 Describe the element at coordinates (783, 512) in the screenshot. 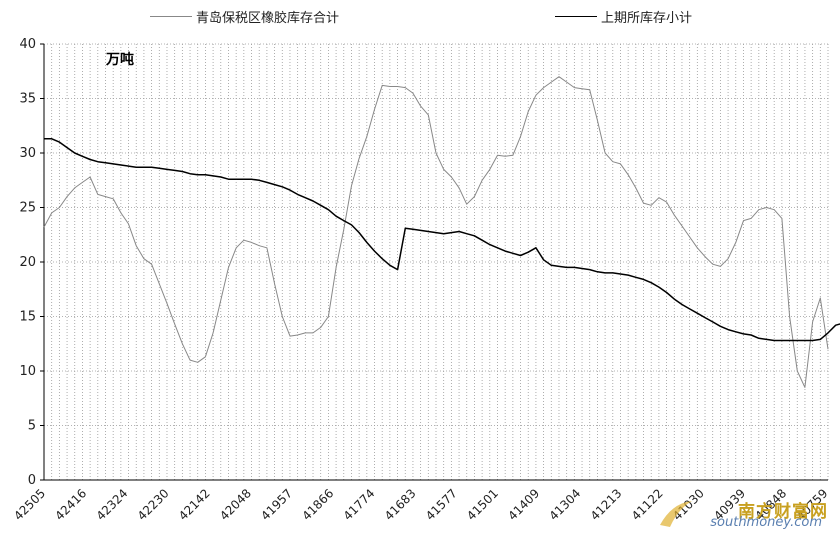

I see `watermark-cn: 南方财富网` at that location.